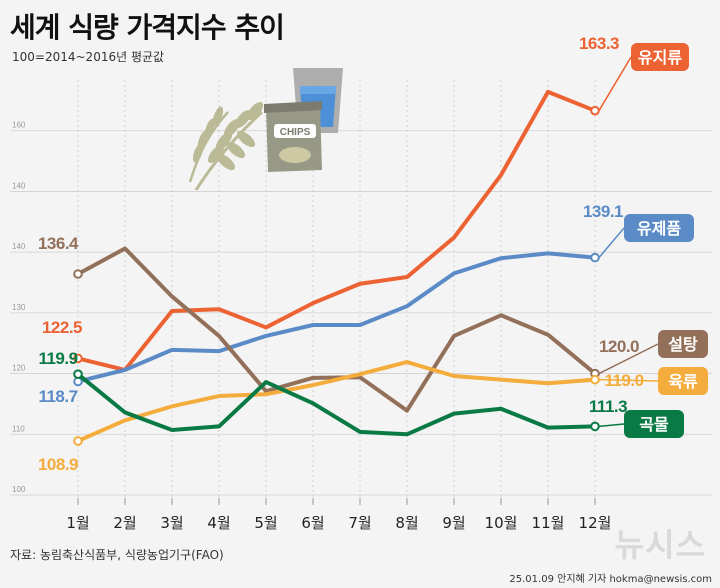 The image size is (720, 588). I want to click on end-value-label: 120.0, so click(619, 346).